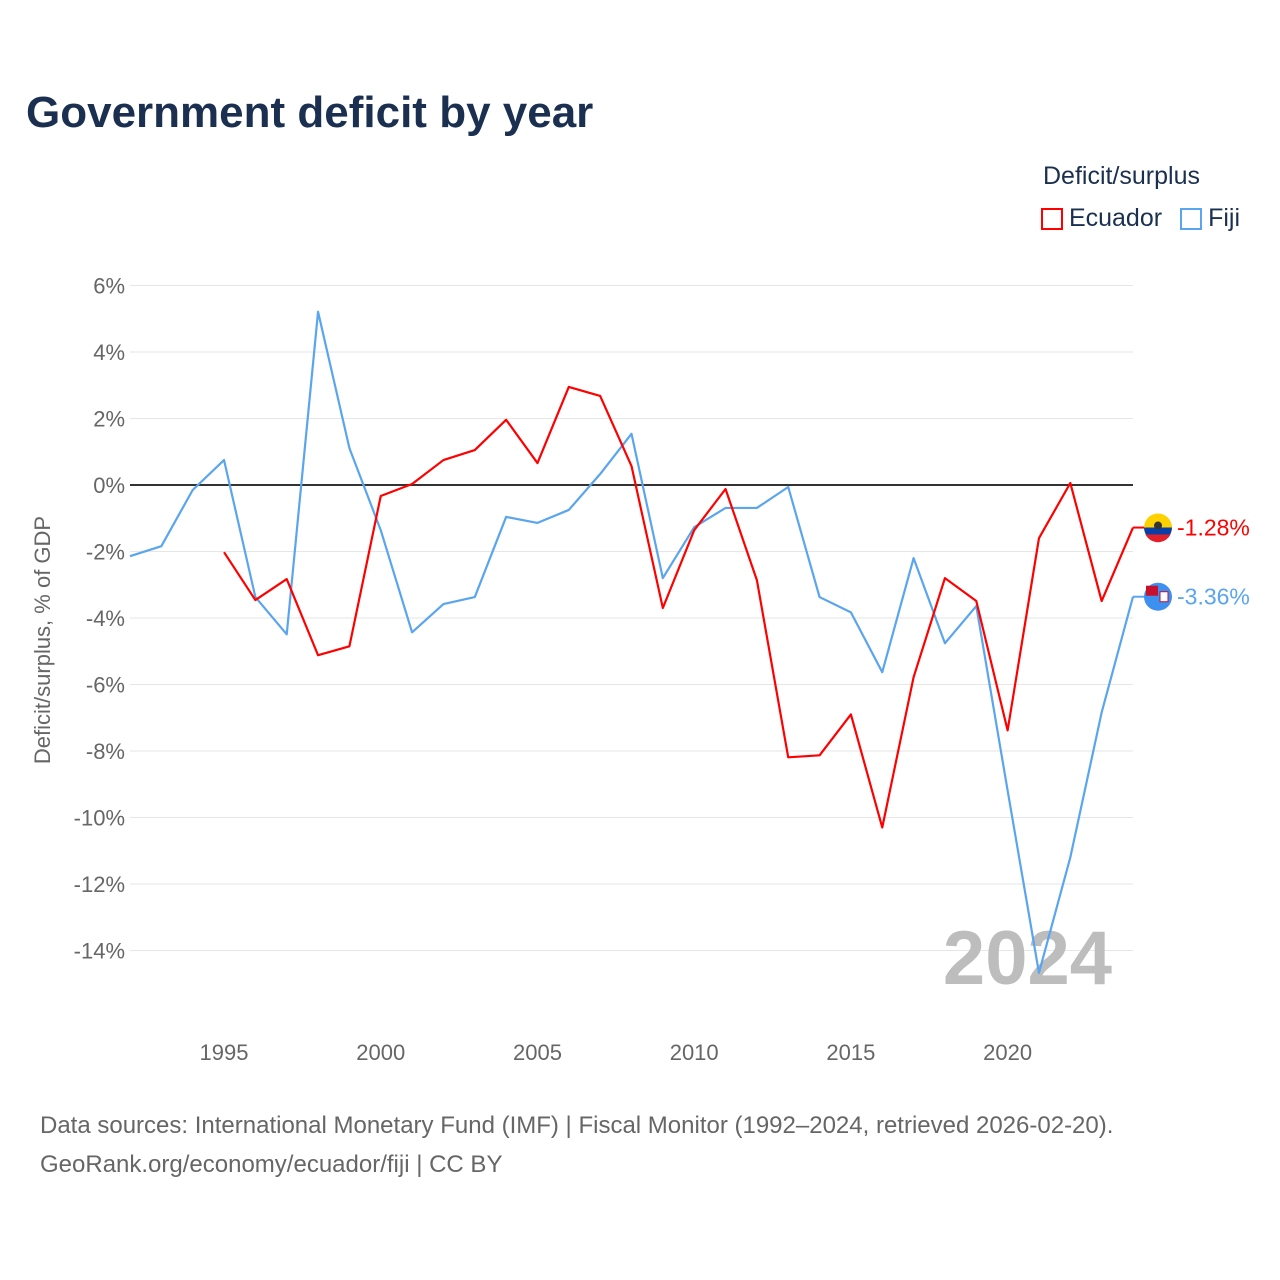 The image size is (1280, 1280). What do you see at coordinates (1213, 597) in the screenshot?
I see `end-value-label-fiji: -3.36%` at bounding box center [1213, 597].